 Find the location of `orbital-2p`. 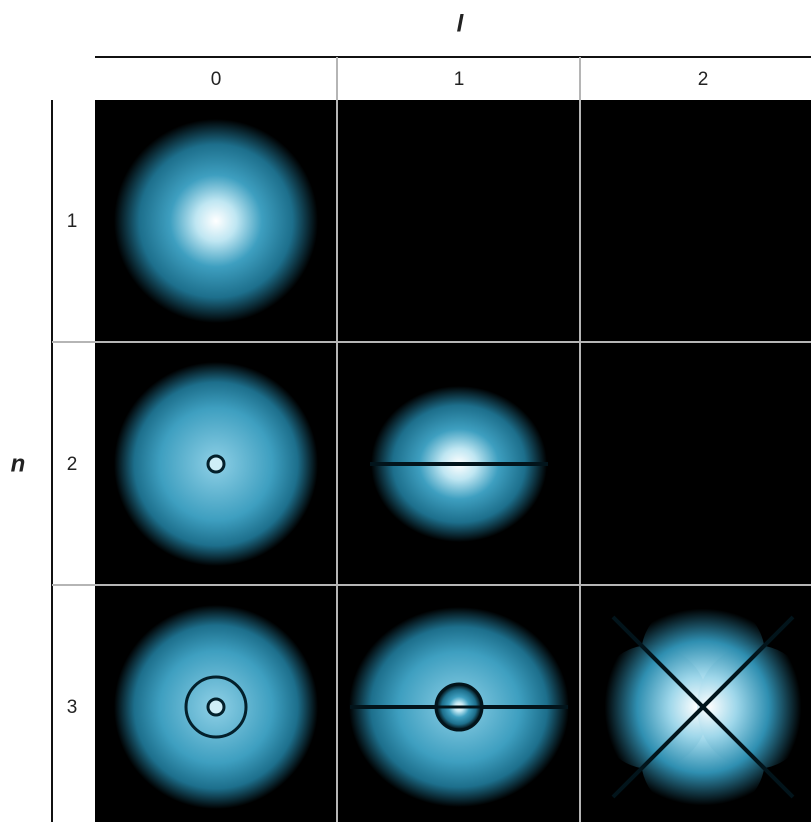

orbital-2p is located at coordinates (459, 464).